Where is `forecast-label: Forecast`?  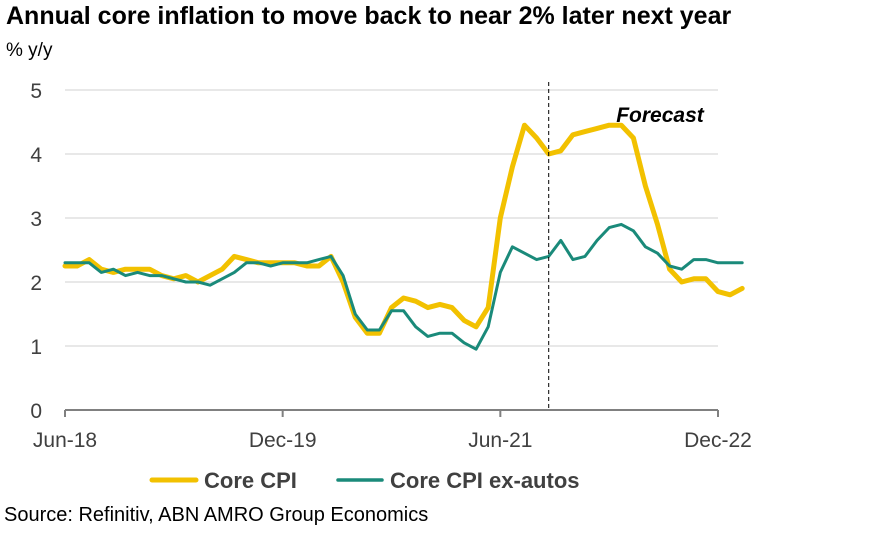
forecast-label: Forecast is located at coordinates (660, 115).